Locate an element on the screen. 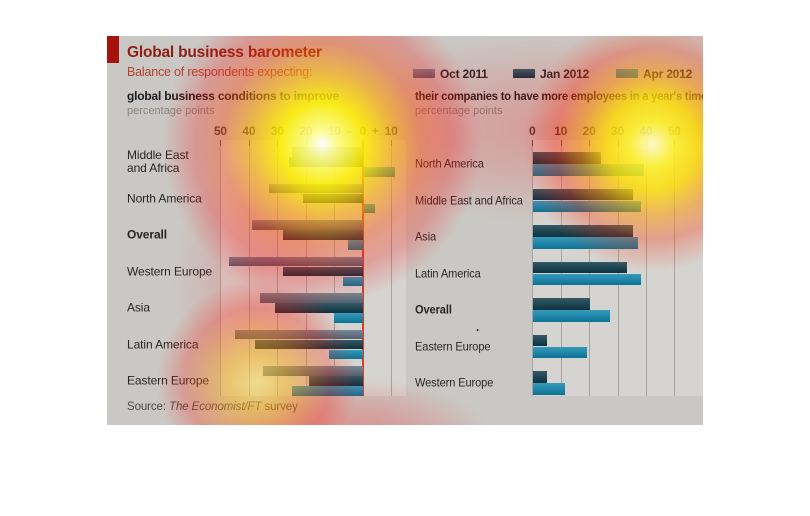 The image size is (810, 516). axis-tick-label: 0 is located at coordinates (532, 131).